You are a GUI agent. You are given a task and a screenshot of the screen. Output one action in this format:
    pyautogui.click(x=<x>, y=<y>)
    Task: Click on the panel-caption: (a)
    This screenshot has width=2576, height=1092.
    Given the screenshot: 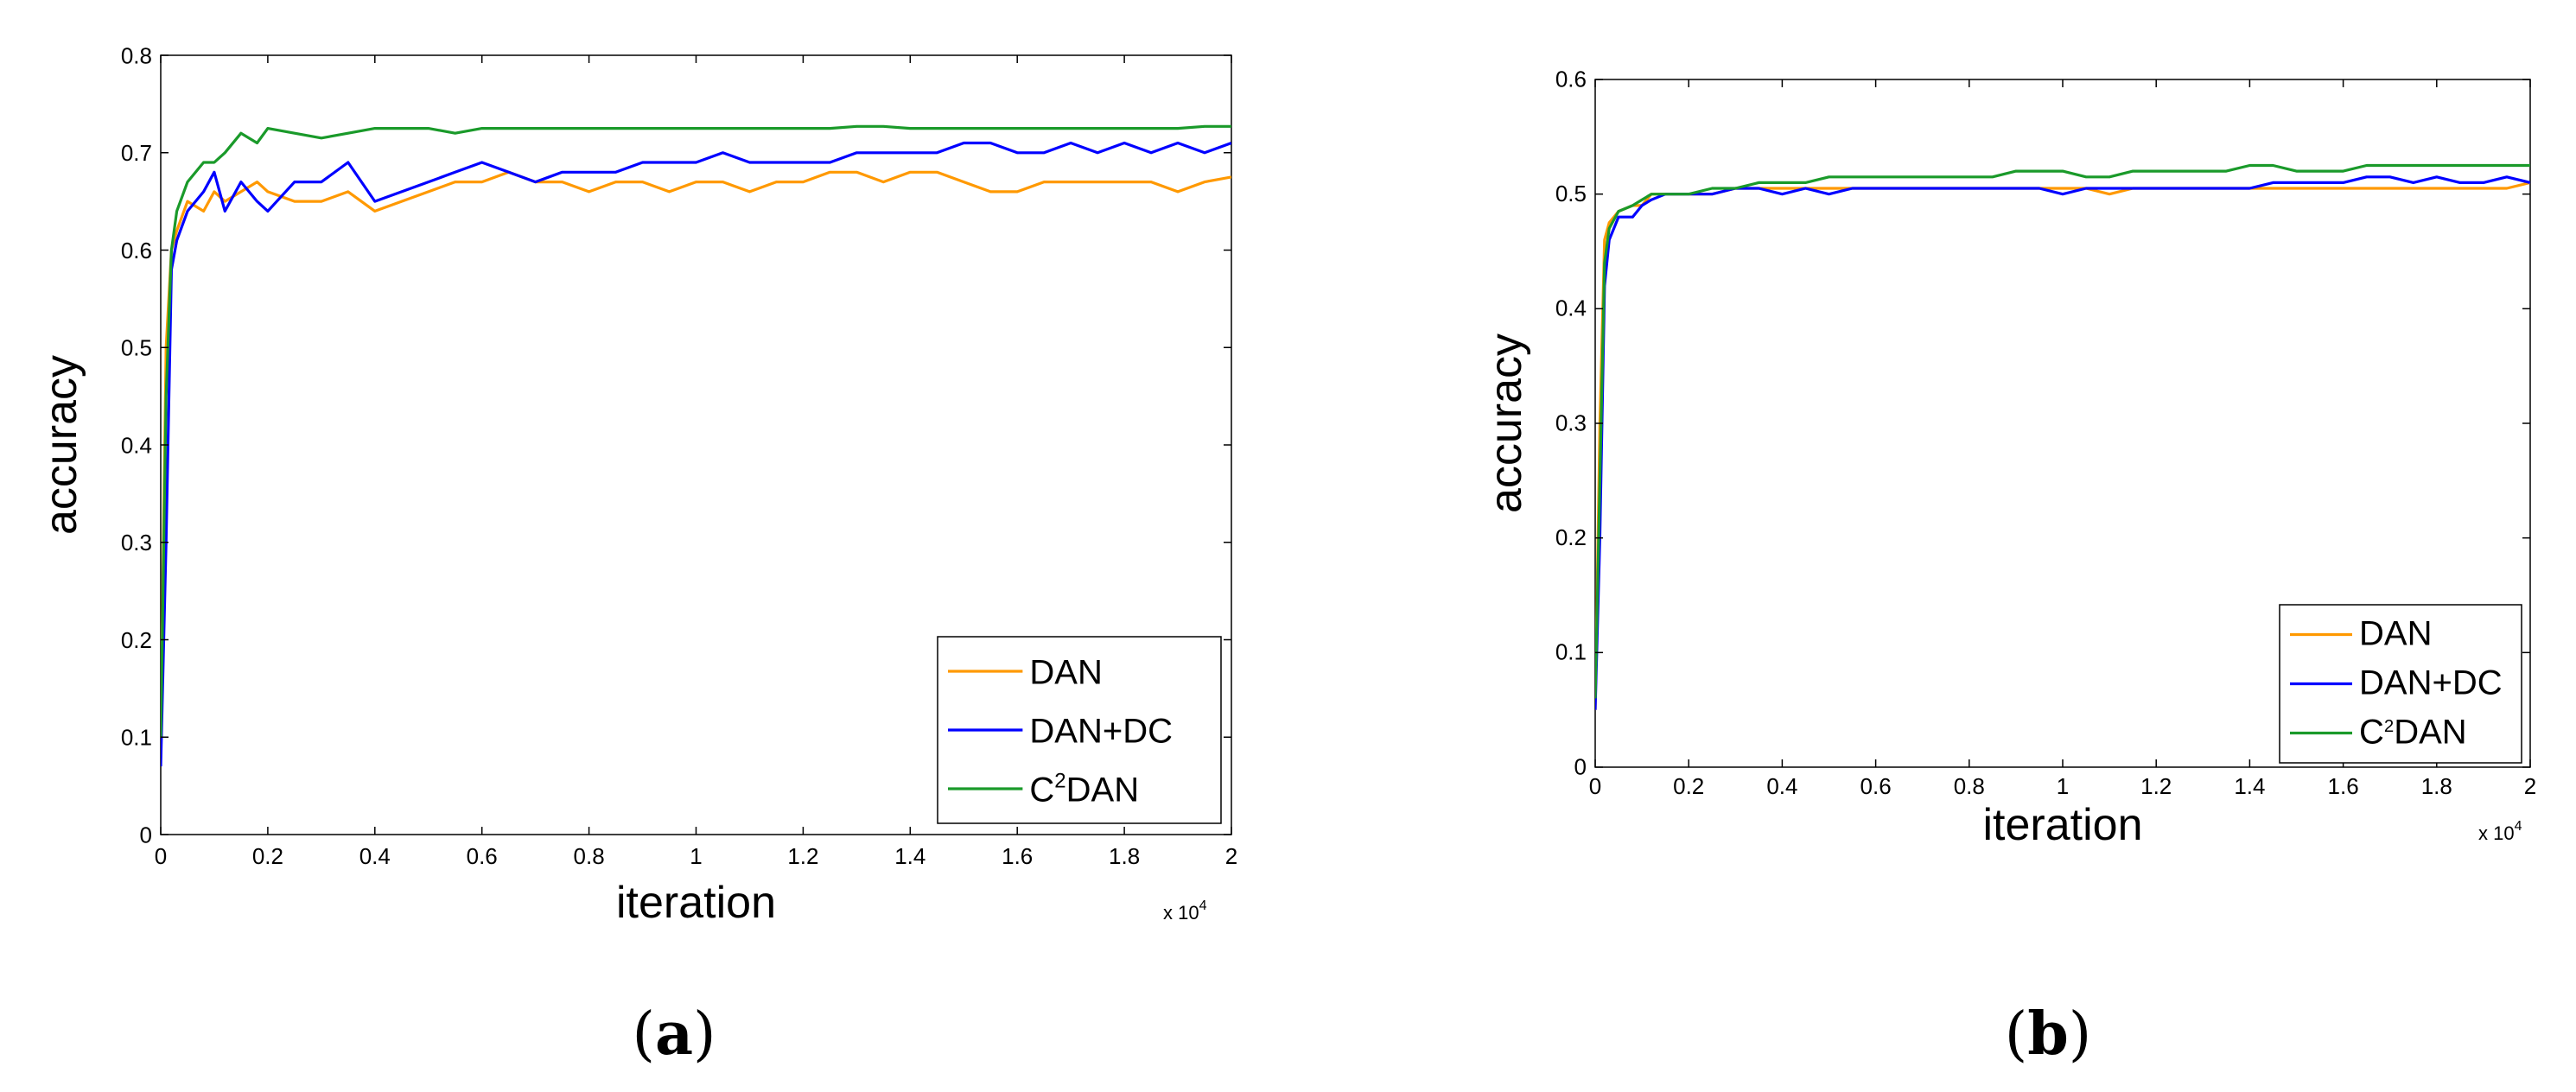 What is the action you would take?
    pyautogui.click(x=674, y=1035)
    